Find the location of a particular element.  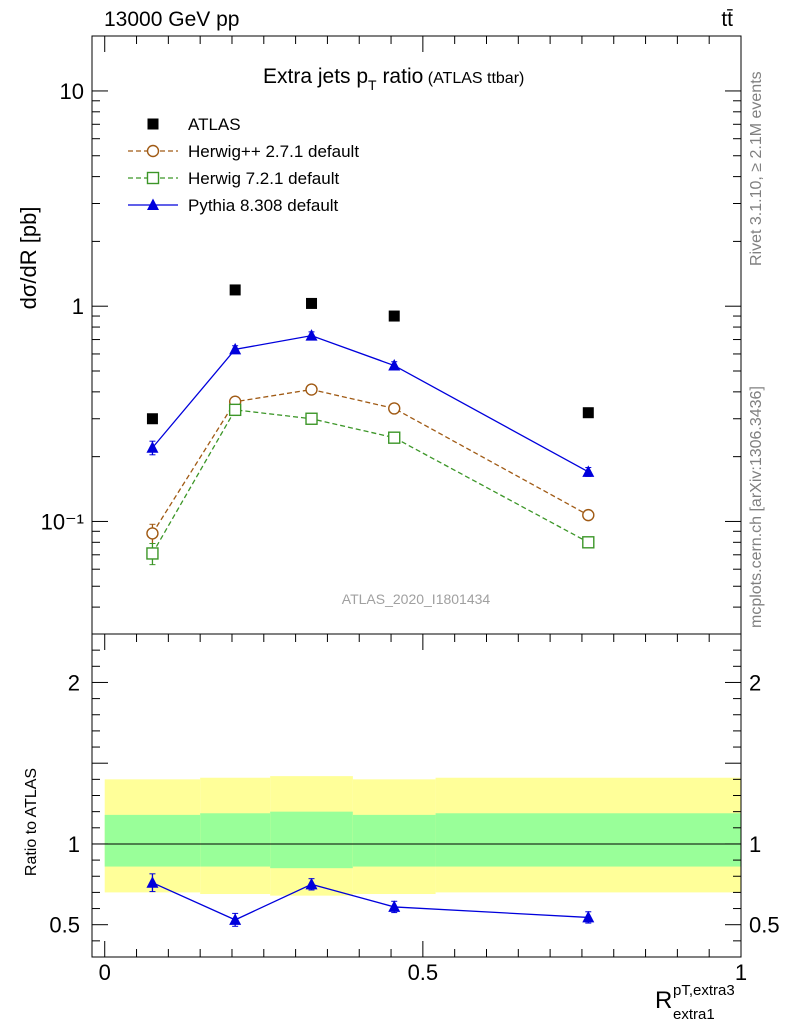

energy-label: 13000 GeV pp is located at coordinates (171, 19).